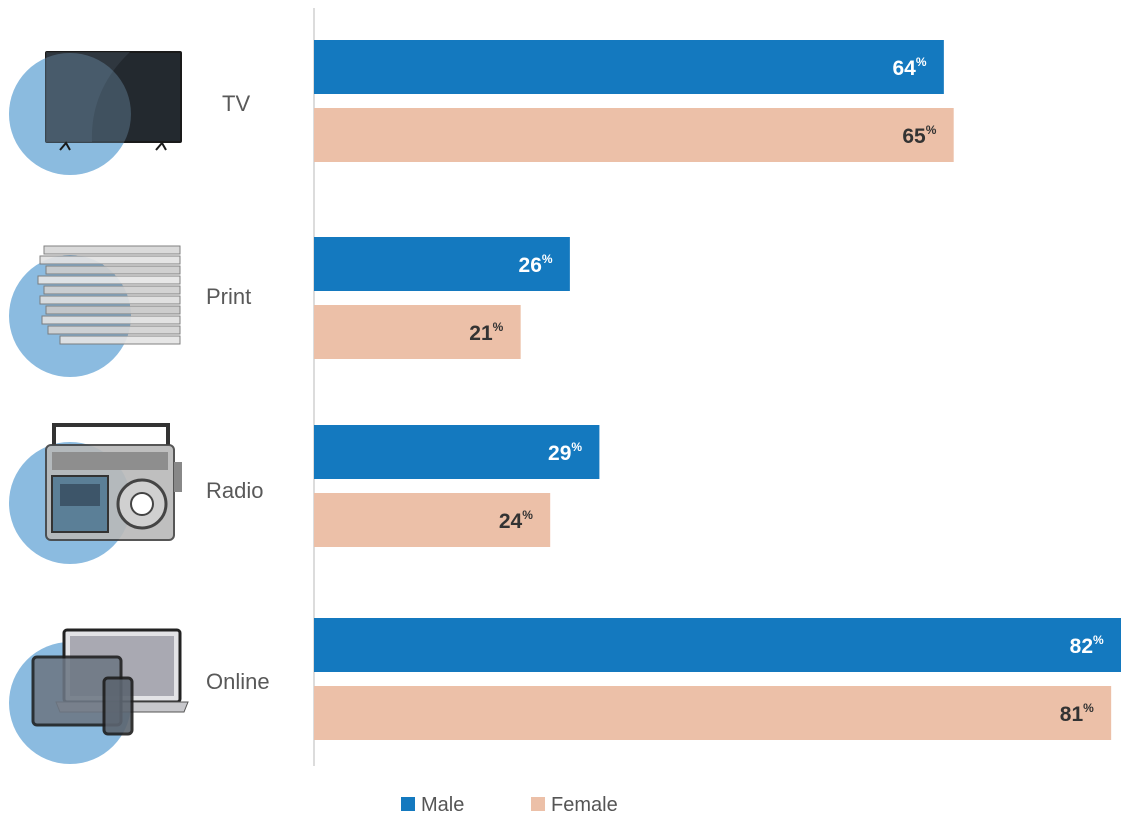  I want to click on bar-tv-male, so click(629, 67).